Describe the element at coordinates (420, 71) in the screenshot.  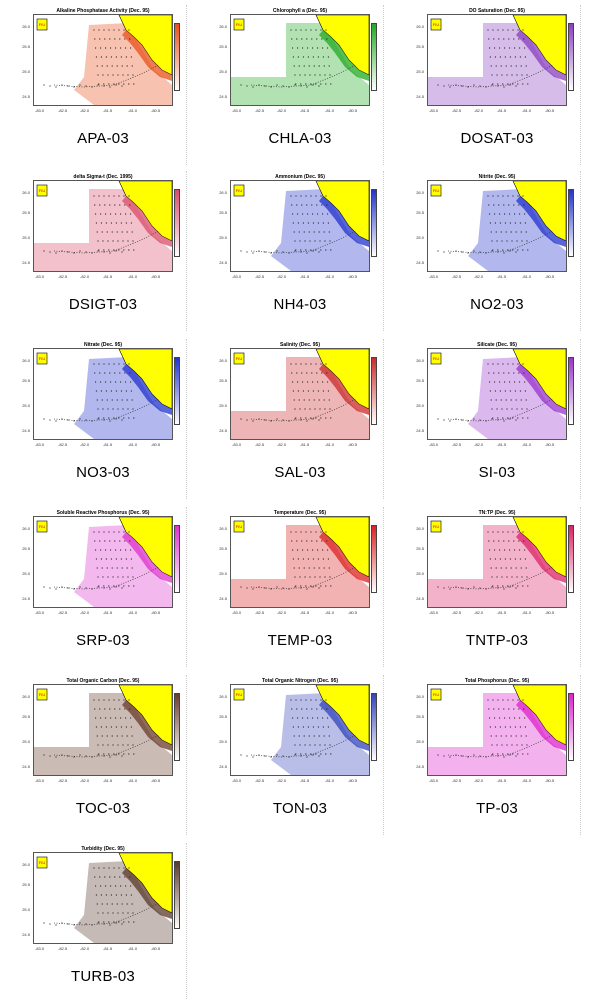
I see `y-tick-label: 25.0` at that location.